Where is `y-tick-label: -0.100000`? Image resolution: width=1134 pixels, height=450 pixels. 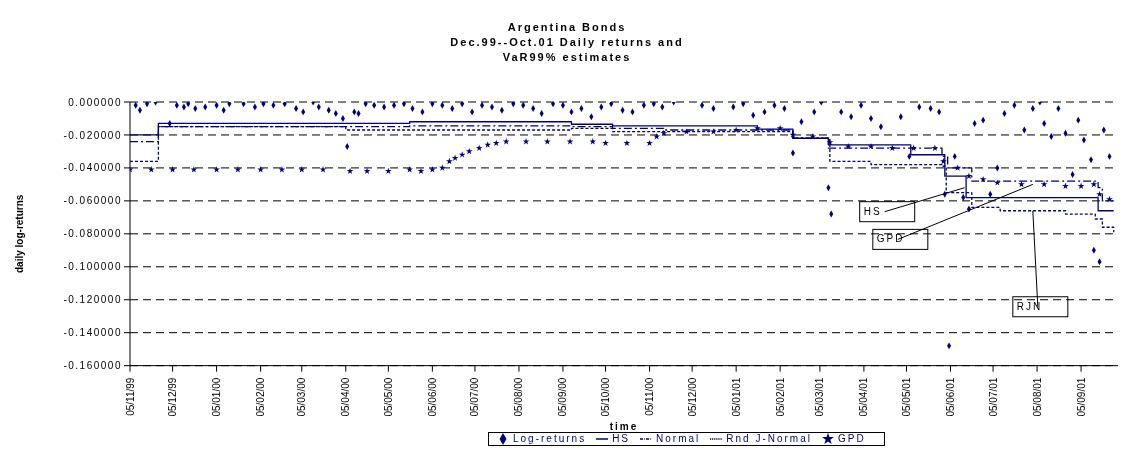
y-tick-label: -0.100000 is located at coordinates (92, 267).